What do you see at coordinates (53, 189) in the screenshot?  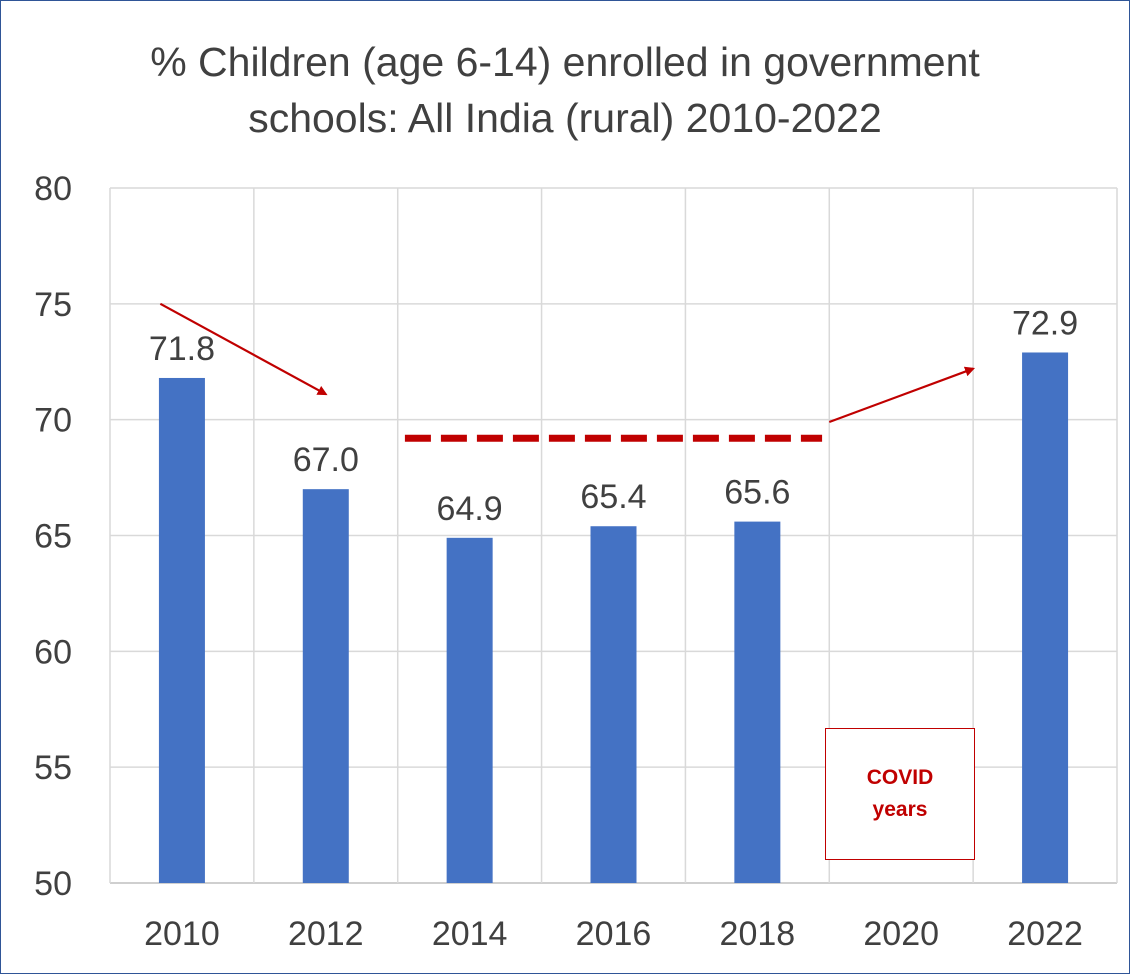 I see `y-tick-label: 80` at bounding box center [53, 189].